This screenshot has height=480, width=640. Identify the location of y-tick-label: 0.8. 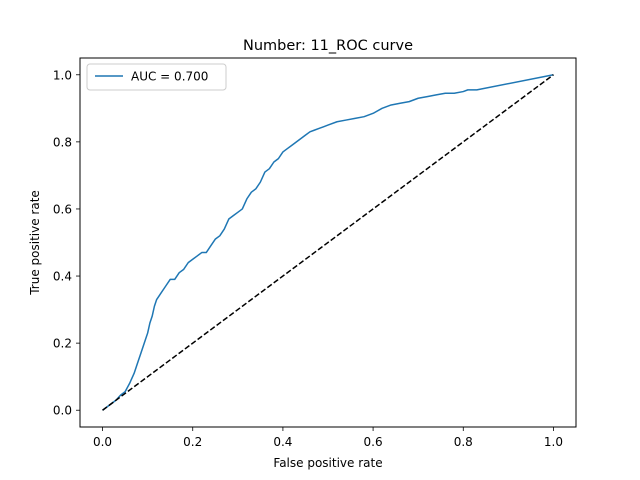
(62, 142).